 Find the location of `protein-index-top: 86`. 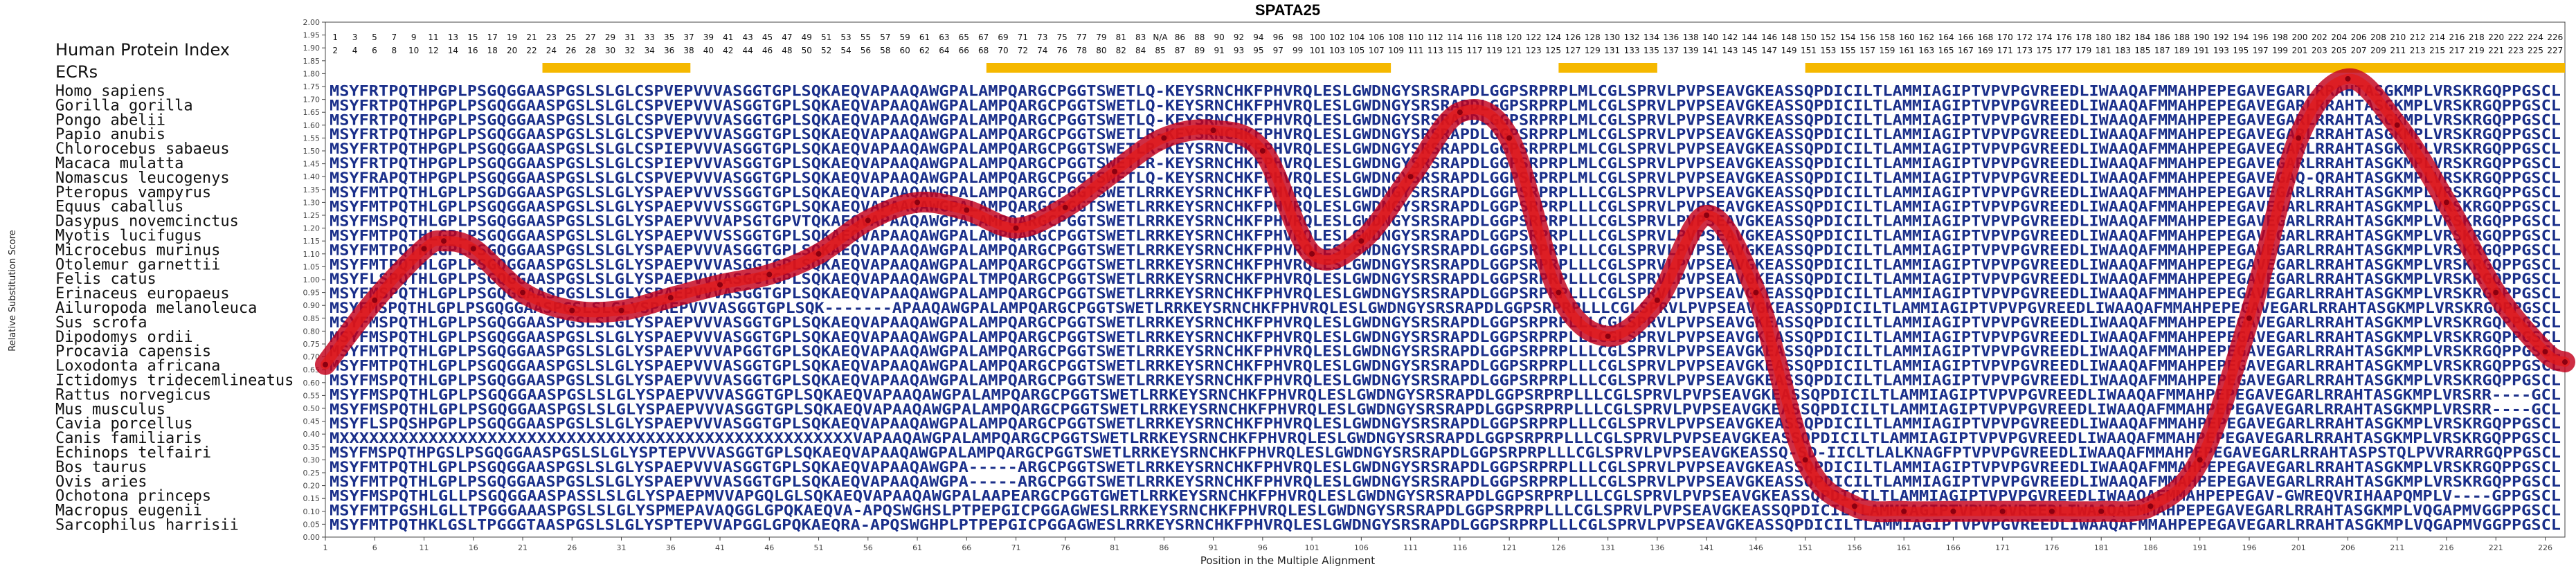

protein-index-top: 86 is located at coordinates (1180, 37).